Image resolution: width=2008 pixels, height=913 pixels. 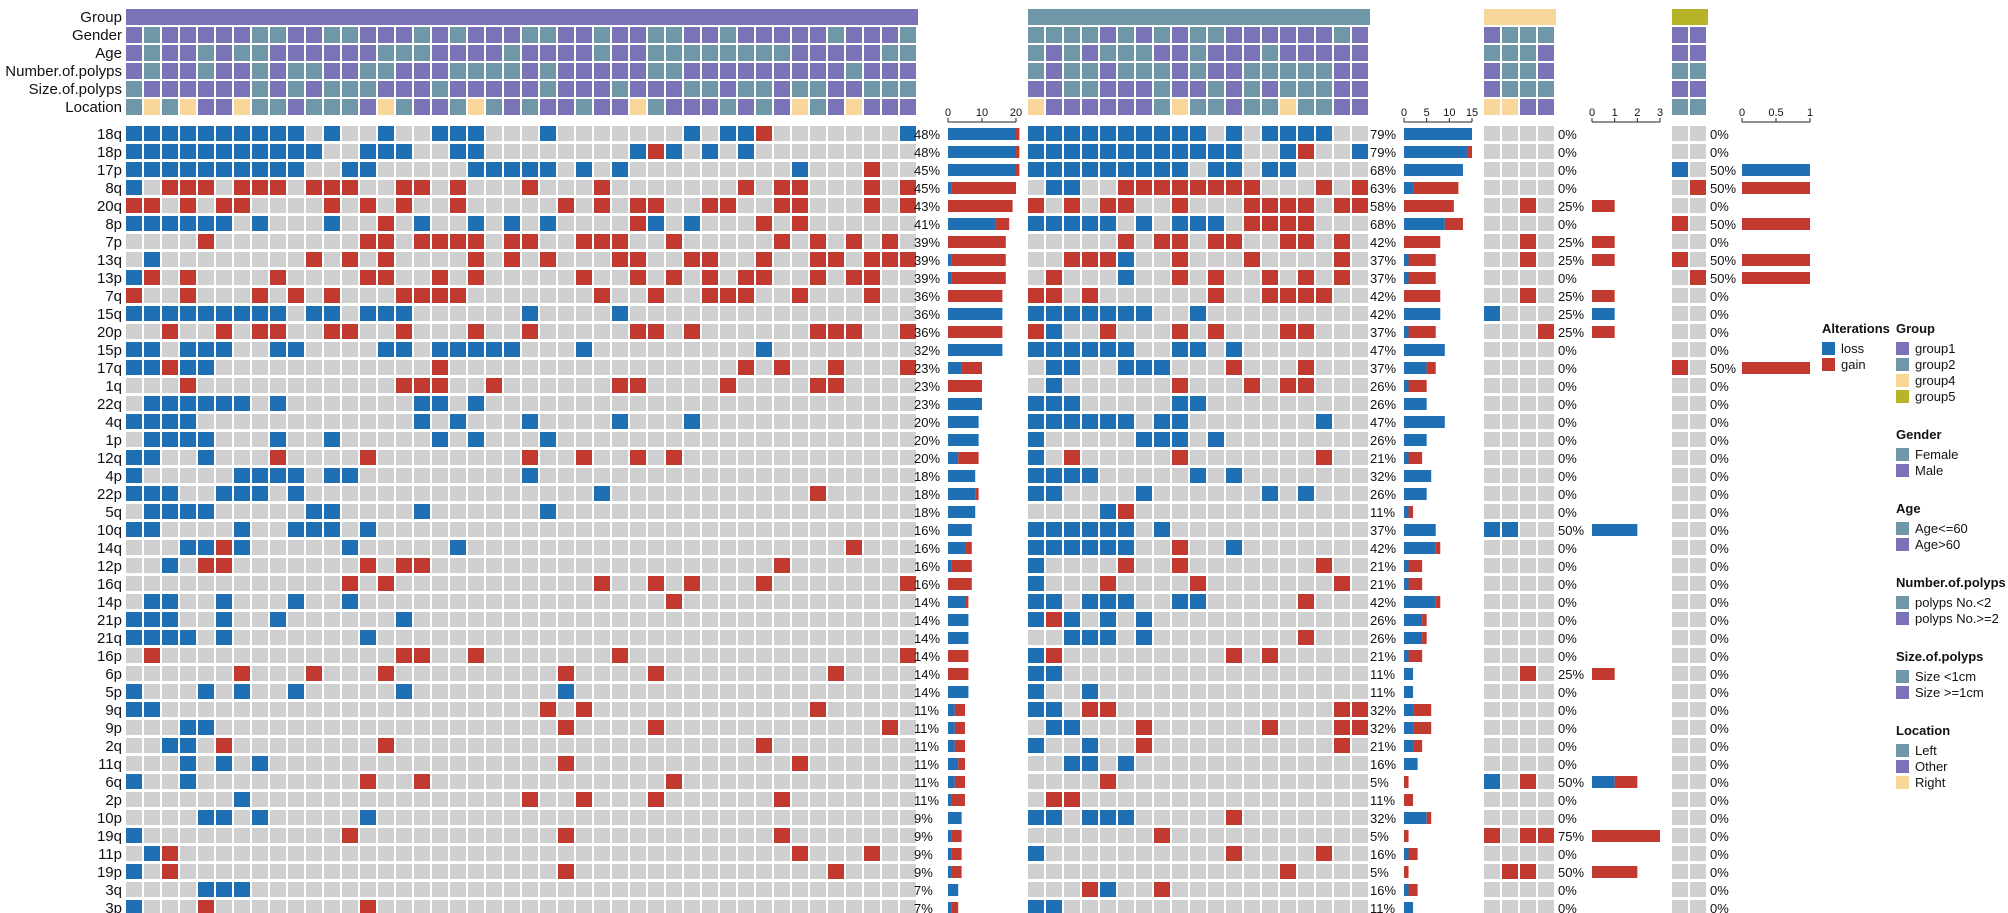 I want to click on percent-label: 7%, so click(x=923, y=907).